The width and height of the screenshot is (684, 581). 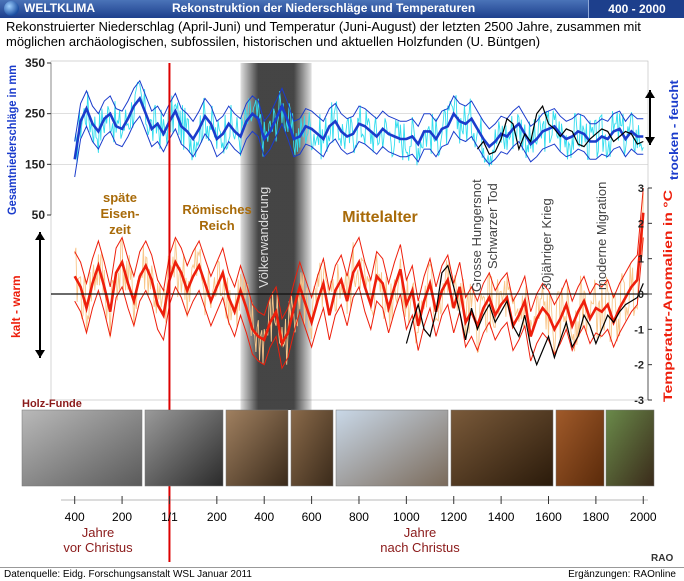 I want to click on precip-tick-label: 50, so click(x=39, y=215).